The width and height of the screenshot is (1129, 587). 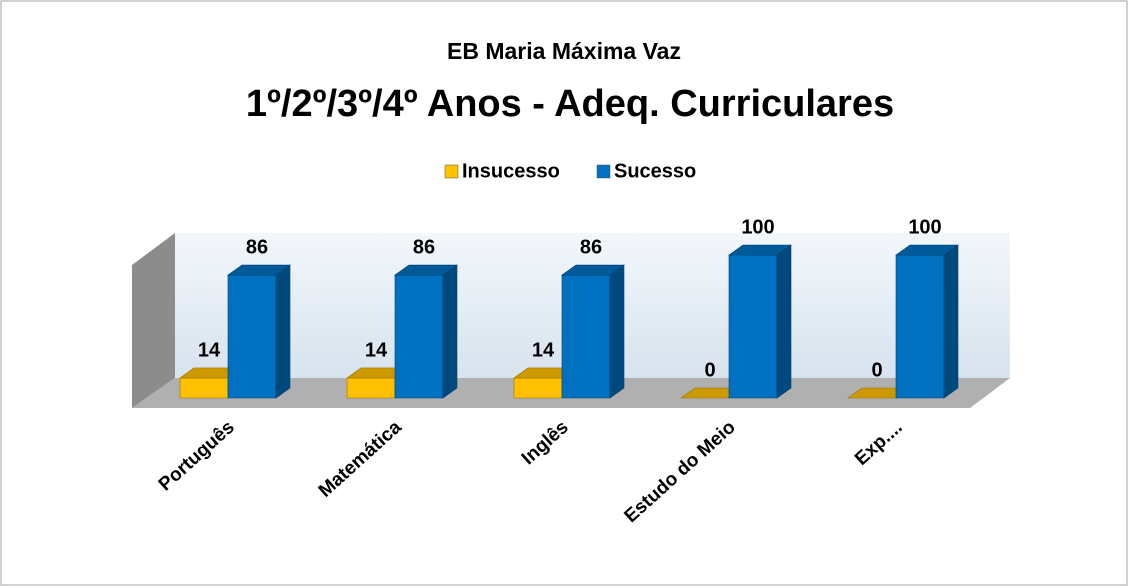 What do you see at coordinates (564, 51) in the screenshot?
I see `chart-title: EB Maria Máxima Vaz` at bounding box center [564, 51].